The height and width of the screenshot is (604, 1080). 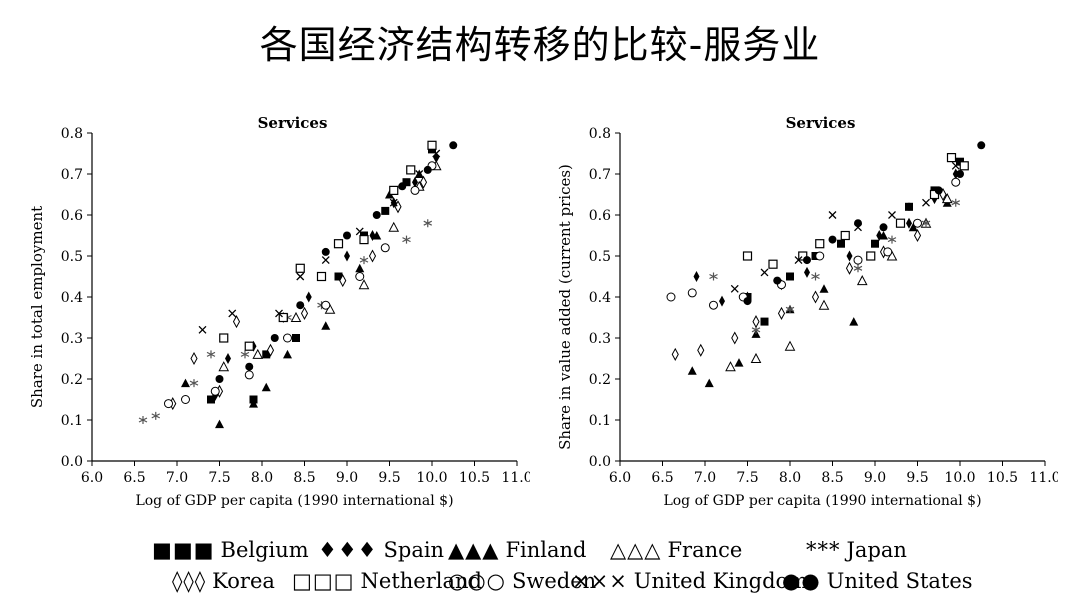 I want to click on right-y-tick-label: 0.8, so click(x=600, y=134).